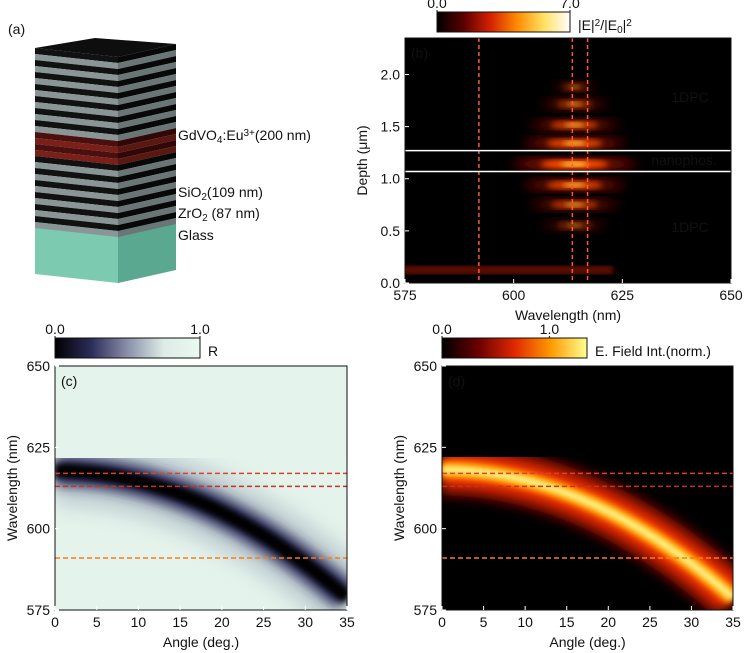 This screenshot has height=653, width=745. I want to click on x-tick-label: 35, so click(347, 622).